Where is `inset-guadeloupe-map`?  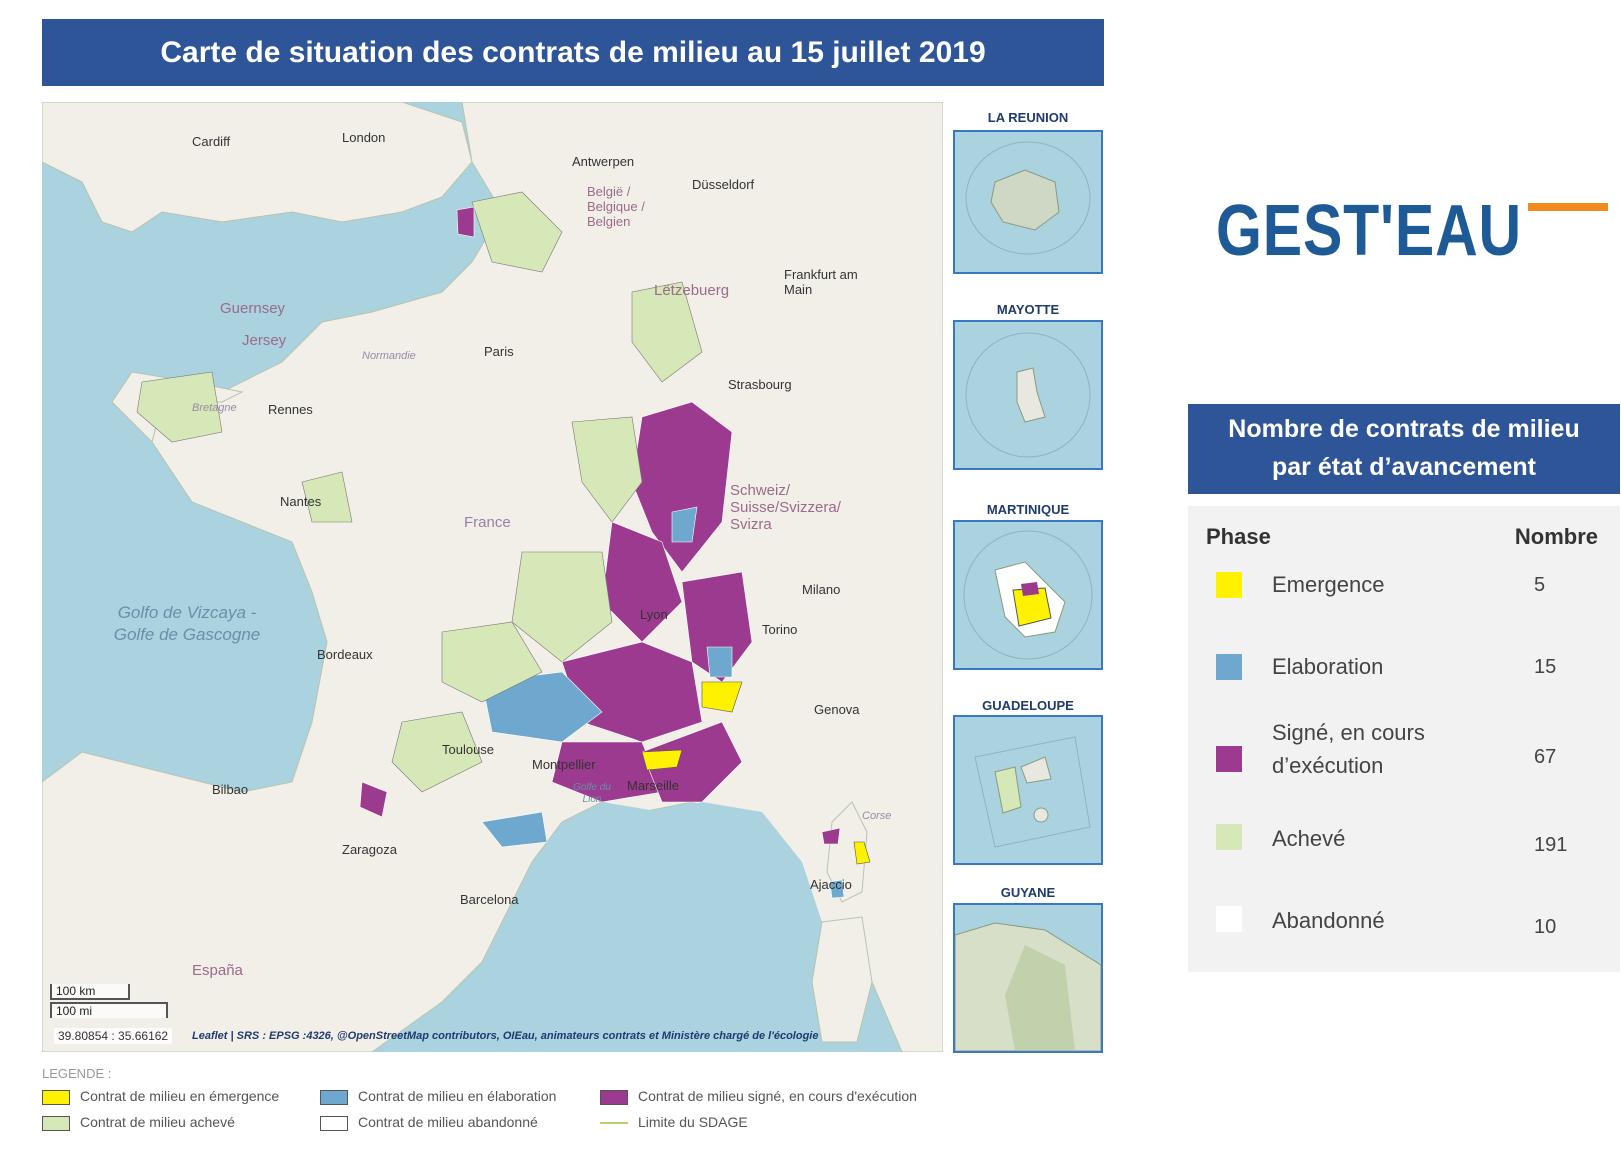 inset-guadeloupe-map is located at coordinates (1032, 792).